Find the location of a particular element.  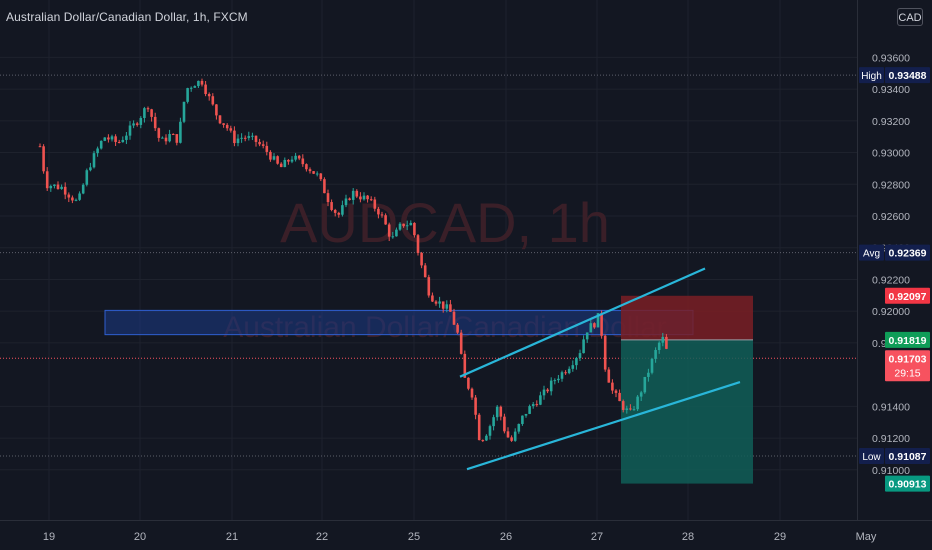

take-profit-zone is located at coordinates (687, 411).